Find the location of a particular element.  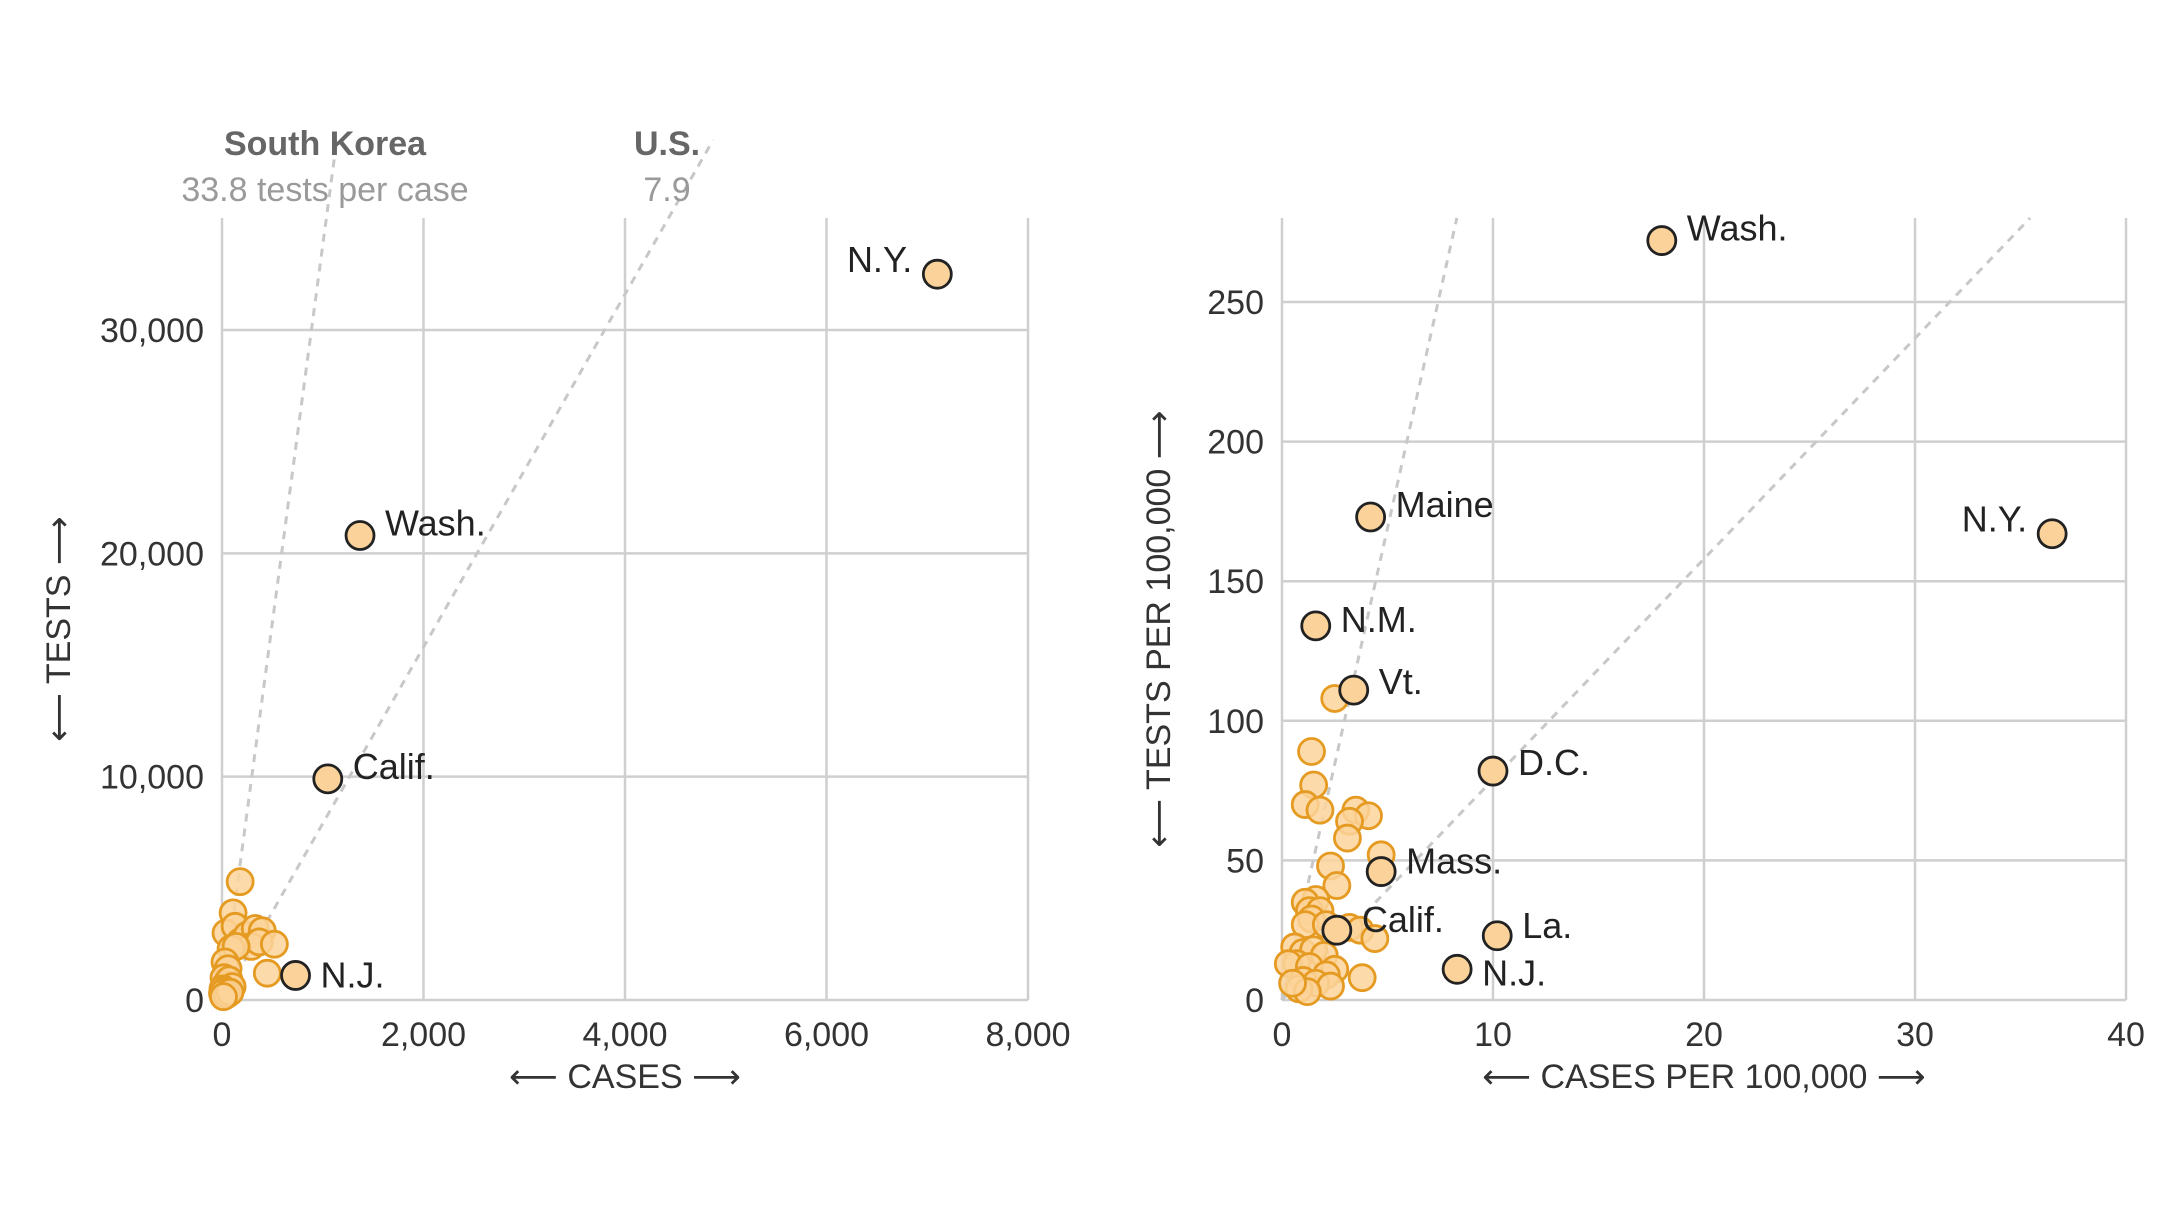

y-tick-label: 250 is located at coordinates (1235, 303).